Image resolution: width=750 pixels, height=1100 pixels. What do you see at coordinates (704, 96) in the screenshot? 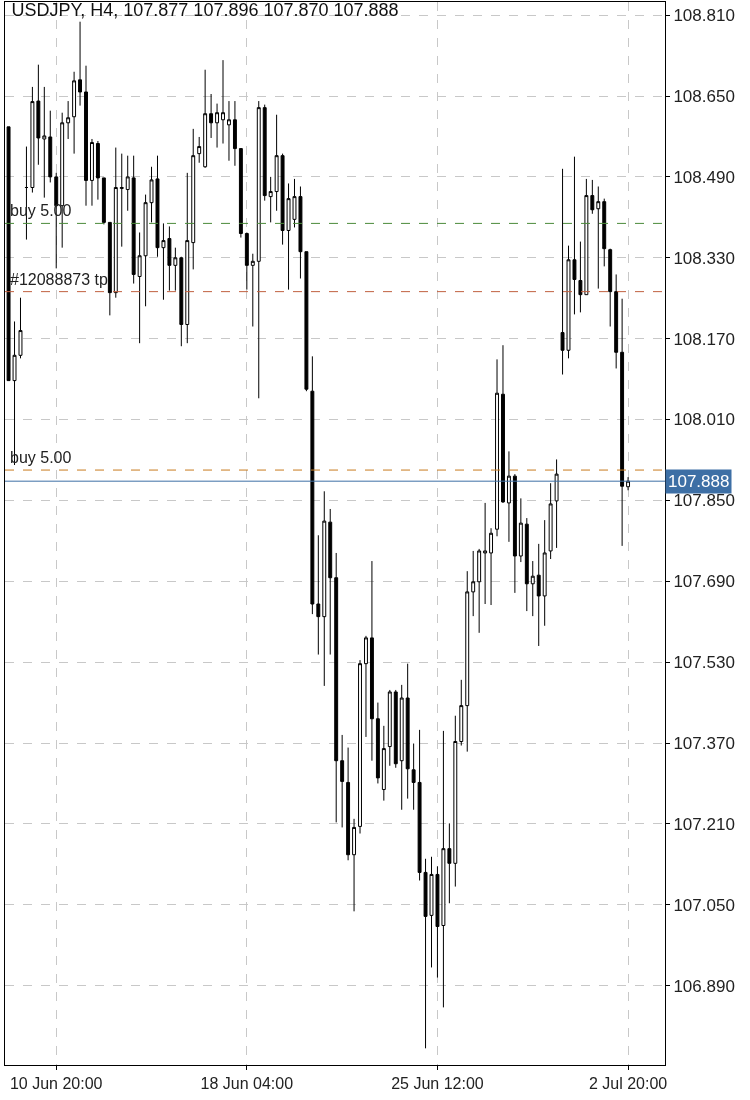
I see `y-tick-label: 108.650` at bounding box center [704, 96].